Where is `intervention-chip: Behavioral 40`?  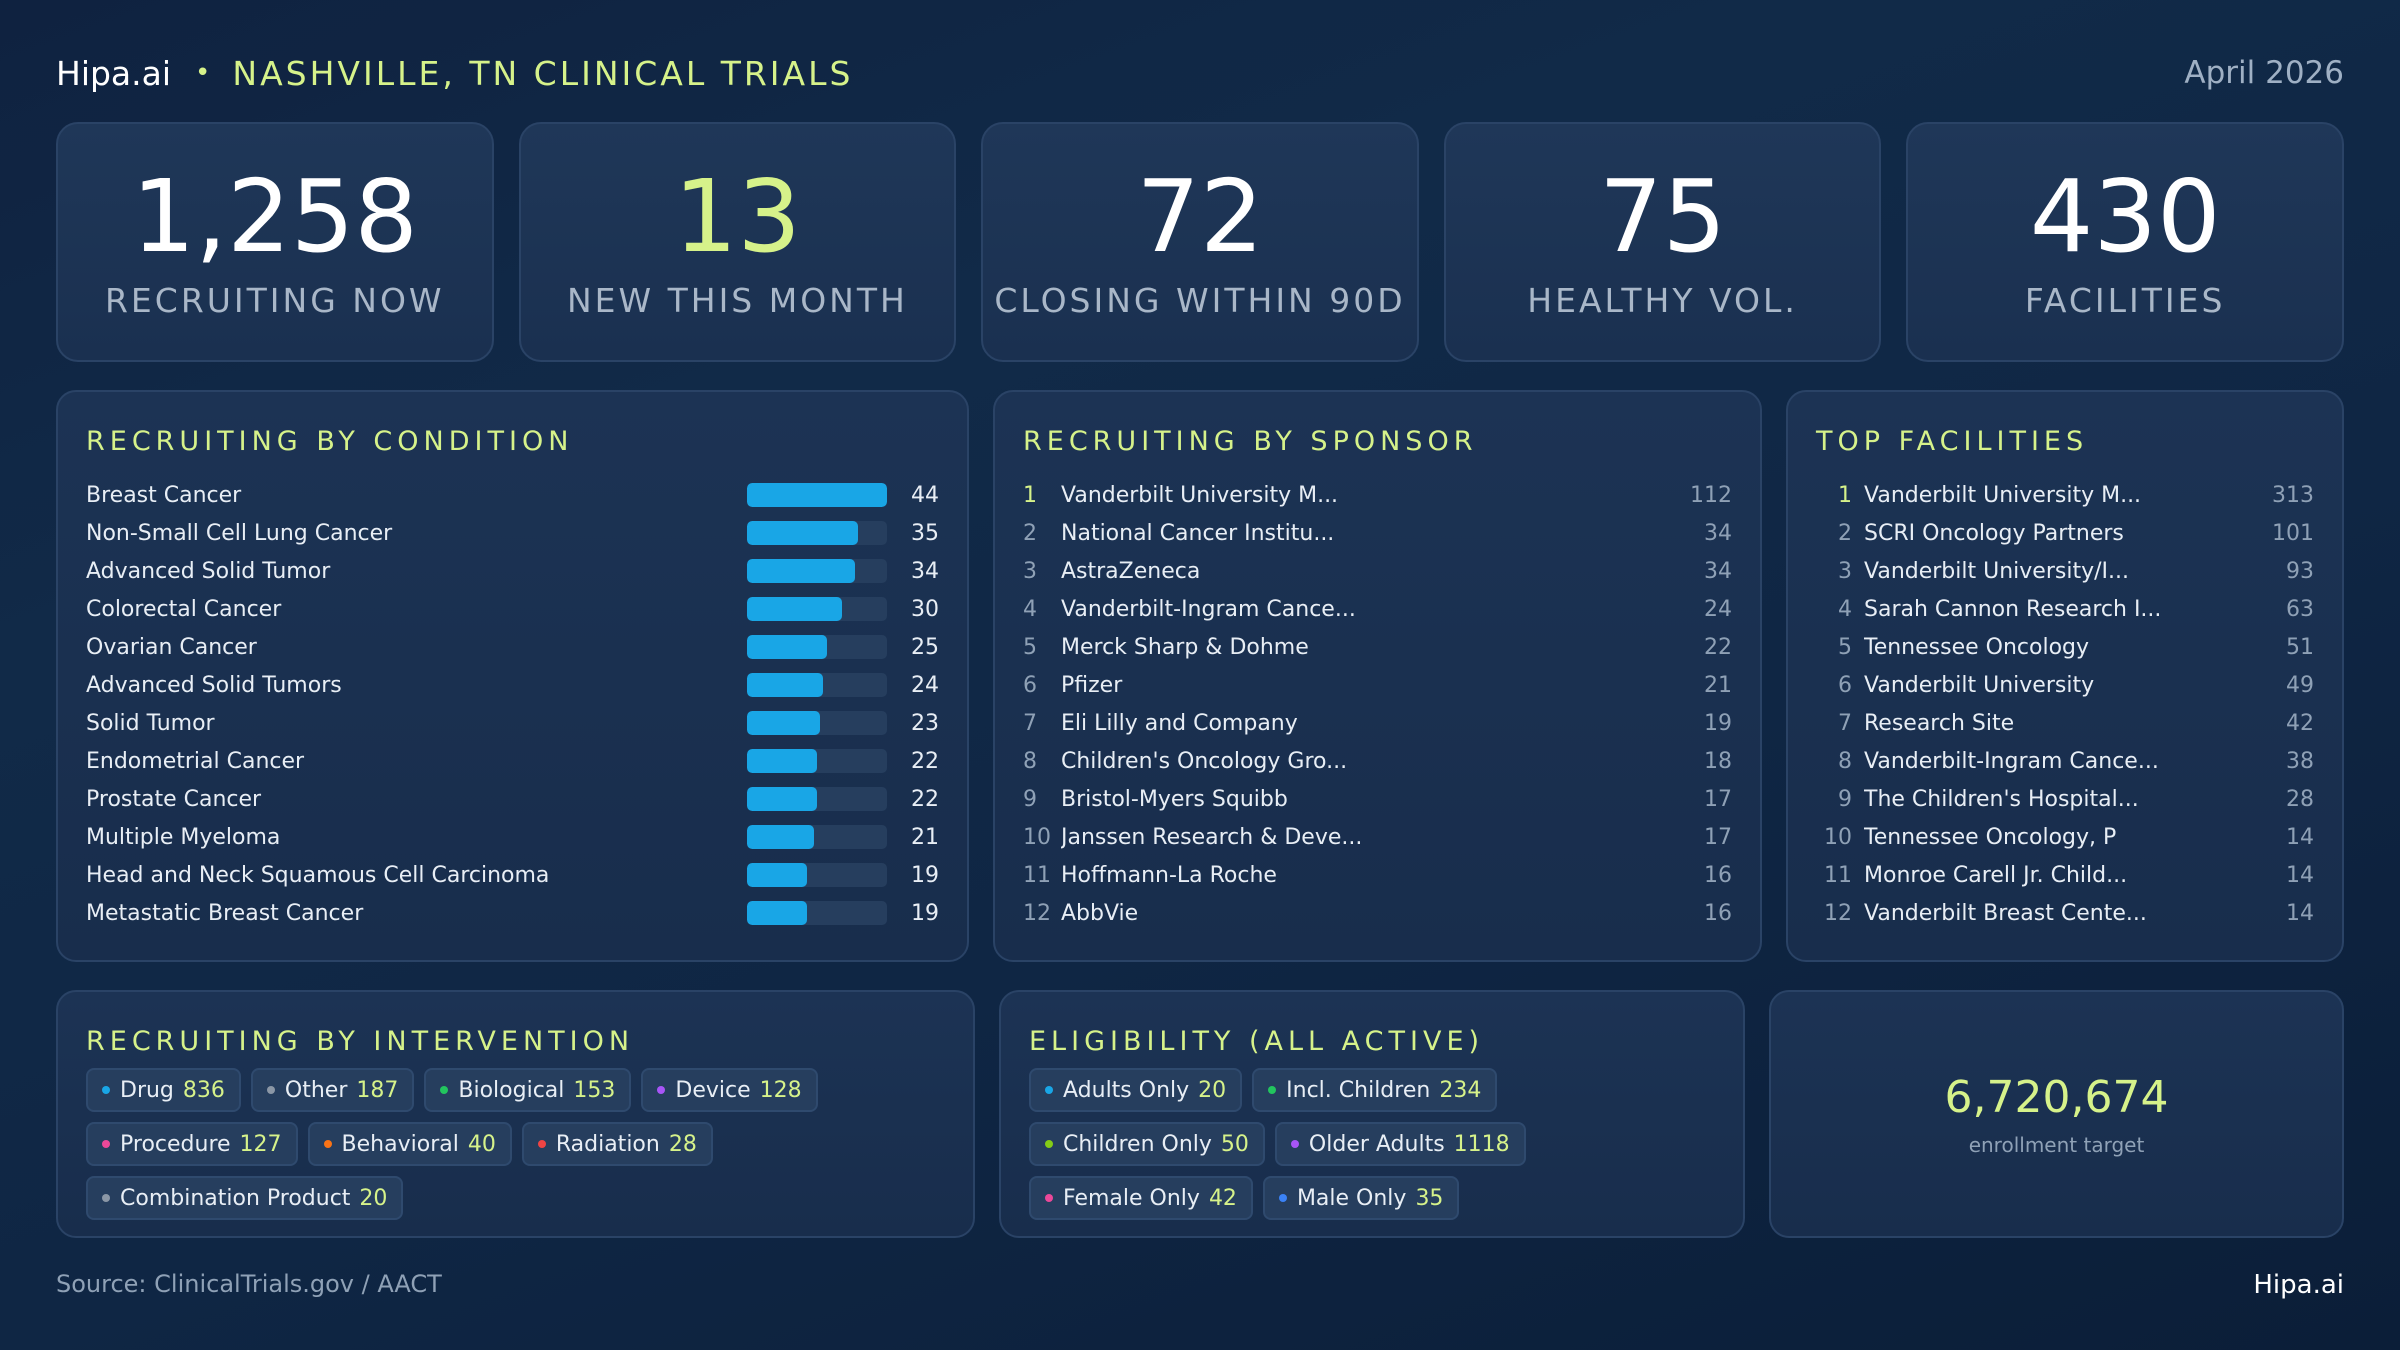 intervention-chip: Behavioral 40 is located at coordinates (409, 1144).